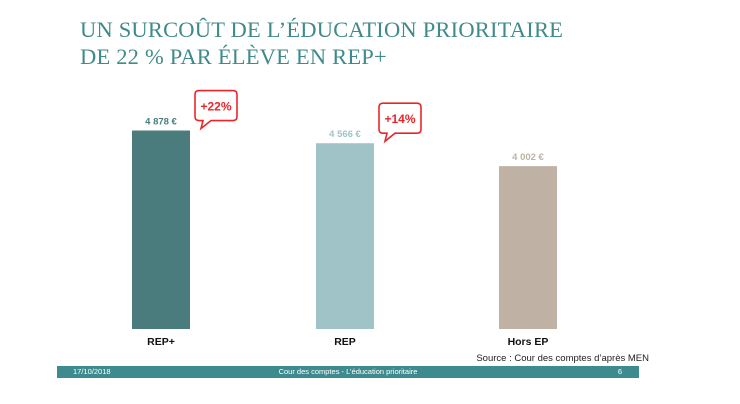 The width and height of the screenshot is (740, 404). Describe the element at coordinates (562, 358) in the screenshot. I see `source-note: Source : Cour des comptes d’après MEN` at that location.